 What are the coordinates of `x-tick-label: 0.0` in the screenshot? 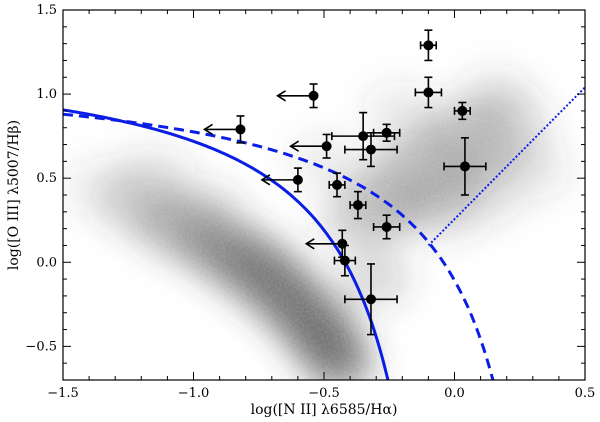 It's located at (454, 393).